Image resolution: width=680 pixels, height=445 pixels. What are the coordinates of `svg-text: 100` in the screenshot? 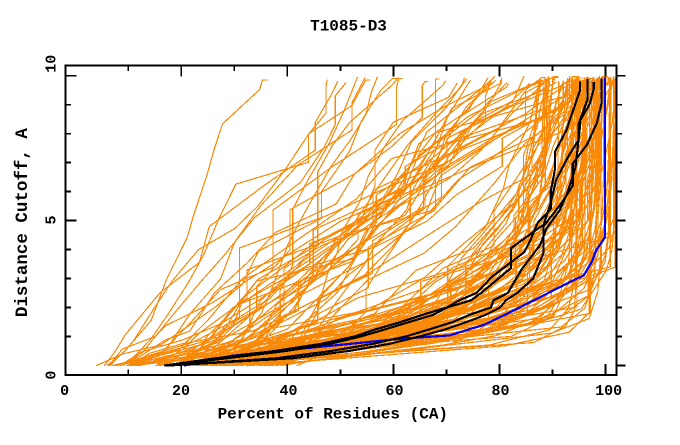 It's located at (608, 391).